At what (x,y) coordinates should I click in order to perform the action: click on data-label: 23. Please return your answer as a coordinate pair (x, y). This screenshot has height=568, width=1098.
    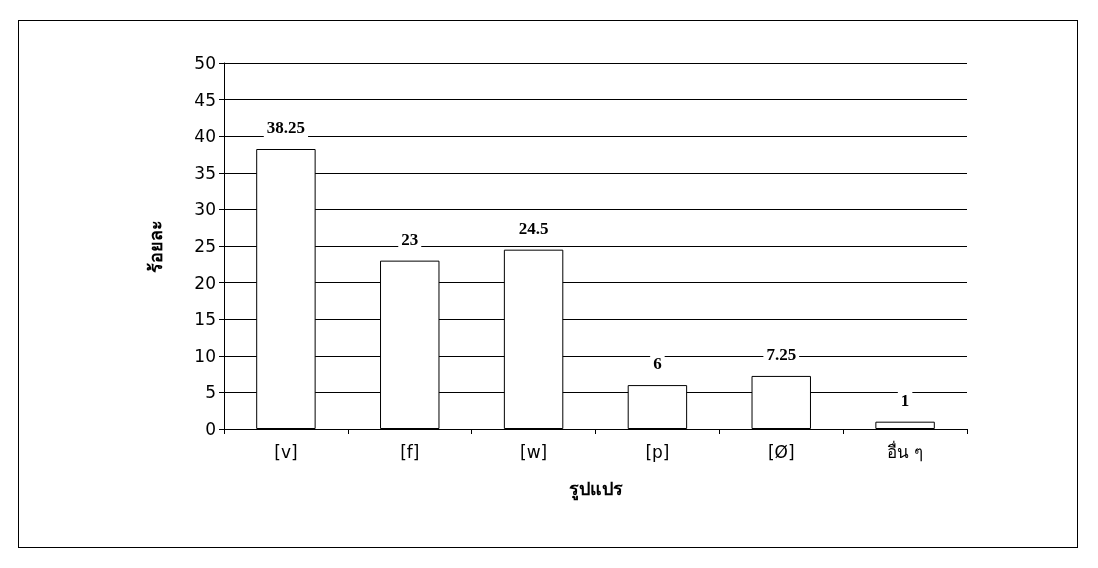
    Looking at the image, I should click on (410, 239).